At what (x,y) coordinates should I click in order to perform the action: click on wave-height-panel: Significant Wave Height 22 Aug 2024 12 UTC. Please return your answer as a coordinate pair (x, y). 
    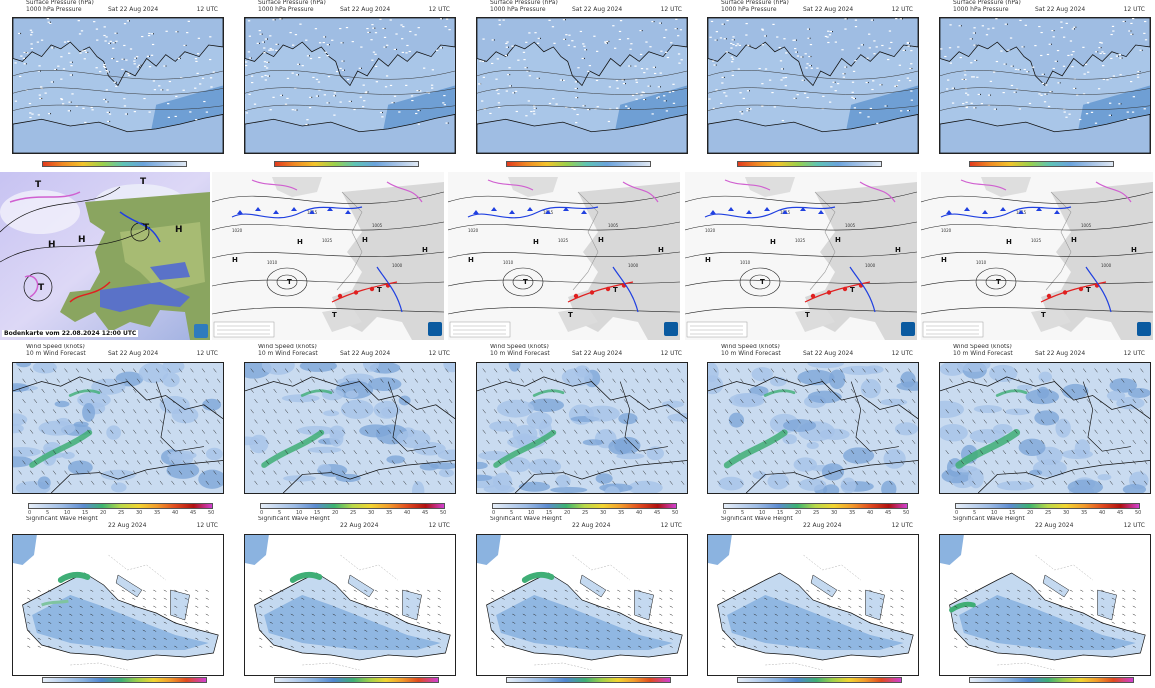
    Looking at the image, I should click on (809, 602).